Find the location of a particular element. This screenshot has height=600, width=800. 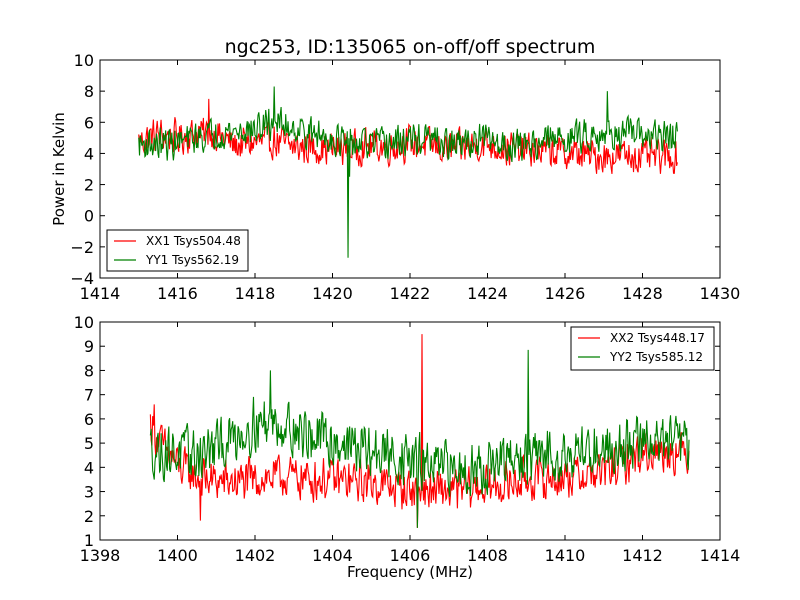

x-axis-label: Frequency (MHz) is located at coordinates (410, 572).